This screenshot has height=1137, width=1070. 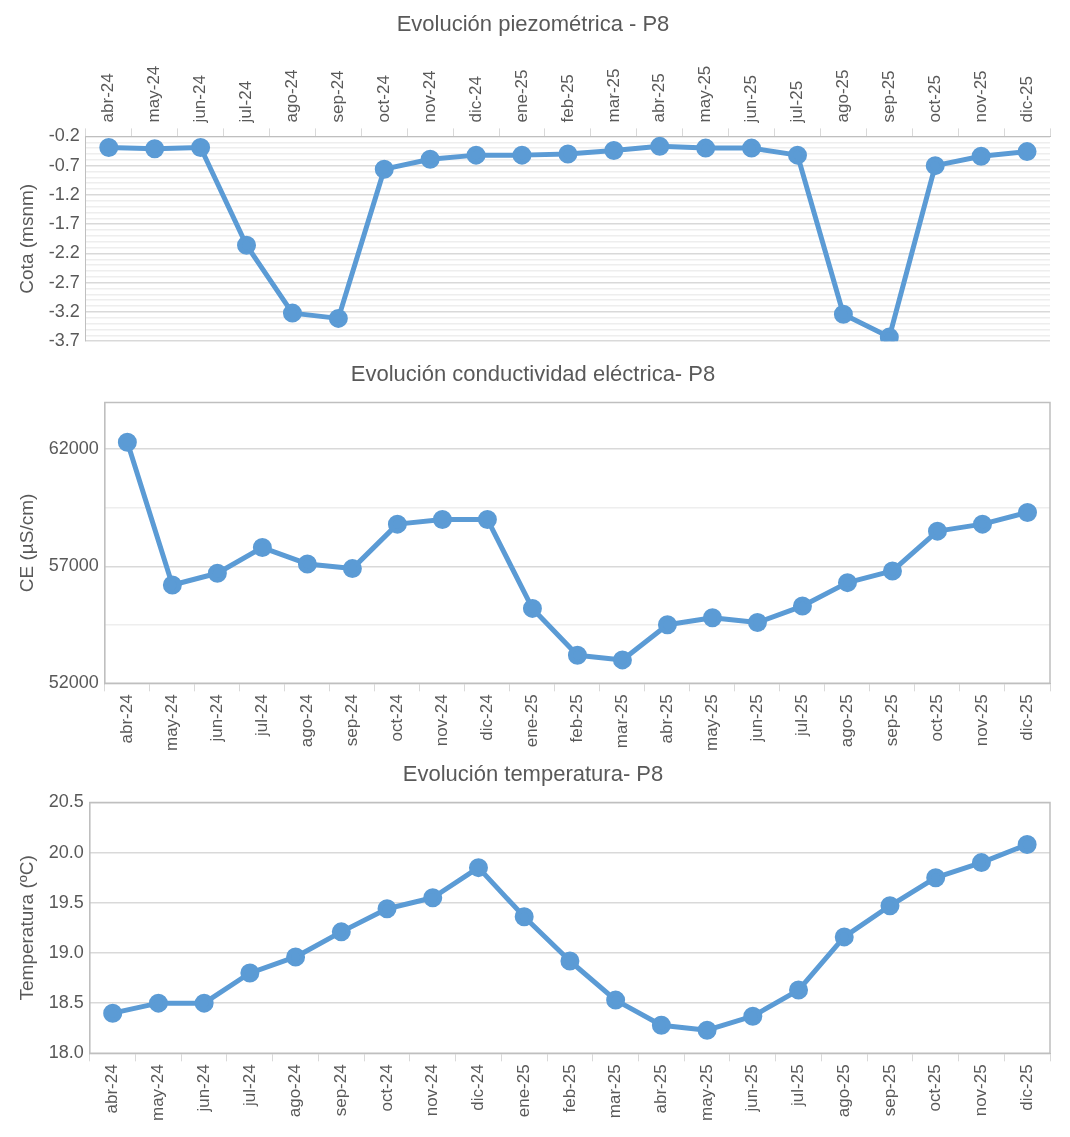 What do you see at coordinates (798, 1085) in the screenshot?
I see `x-tick-label: jul-25` at bounding box center [798, 1085].